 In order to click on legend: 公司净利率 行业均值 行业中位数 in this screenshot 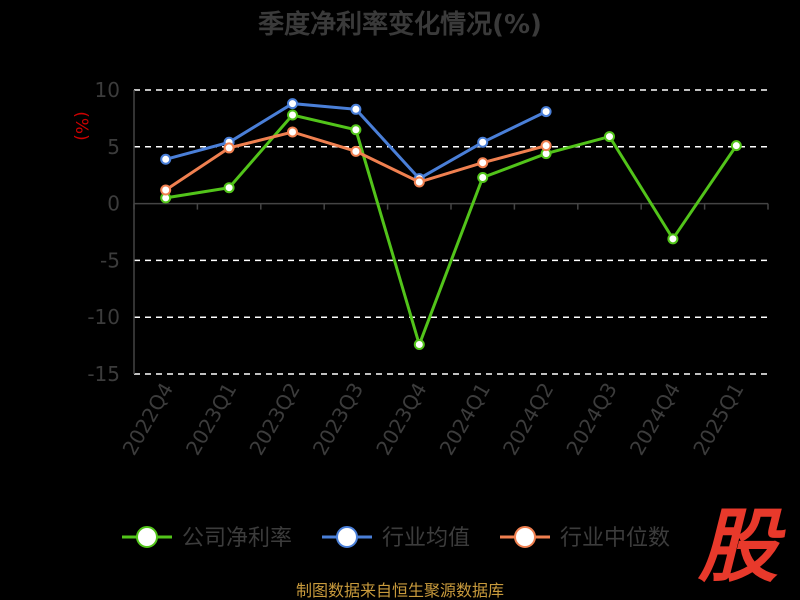, I will do `click(396, 538)`.